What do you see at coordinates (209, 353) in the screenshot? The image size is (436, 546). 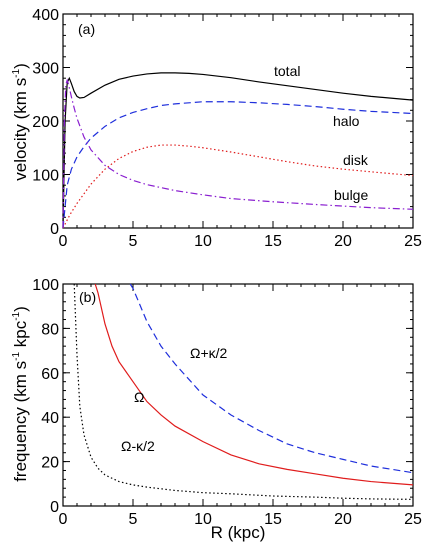 I see `omega-plus-curve-label: Ω+κ/2` at bounding box center [209, 353].